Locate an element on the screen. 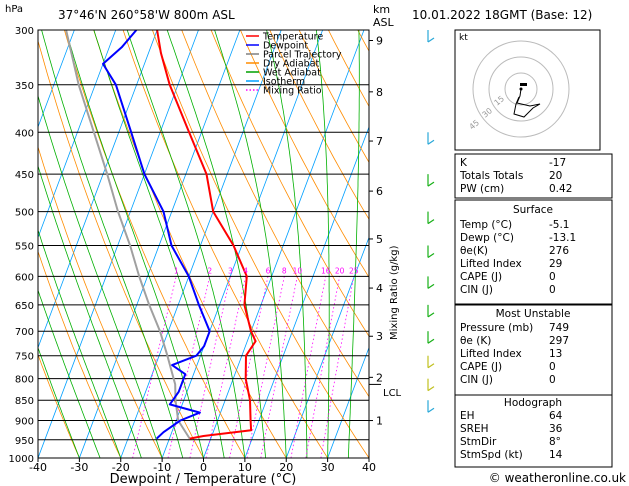 The image size is (629, 486). temperature-axis: -40 -30 -20 -10 0 10 20 30 40 is located at coordinates (202, 466).